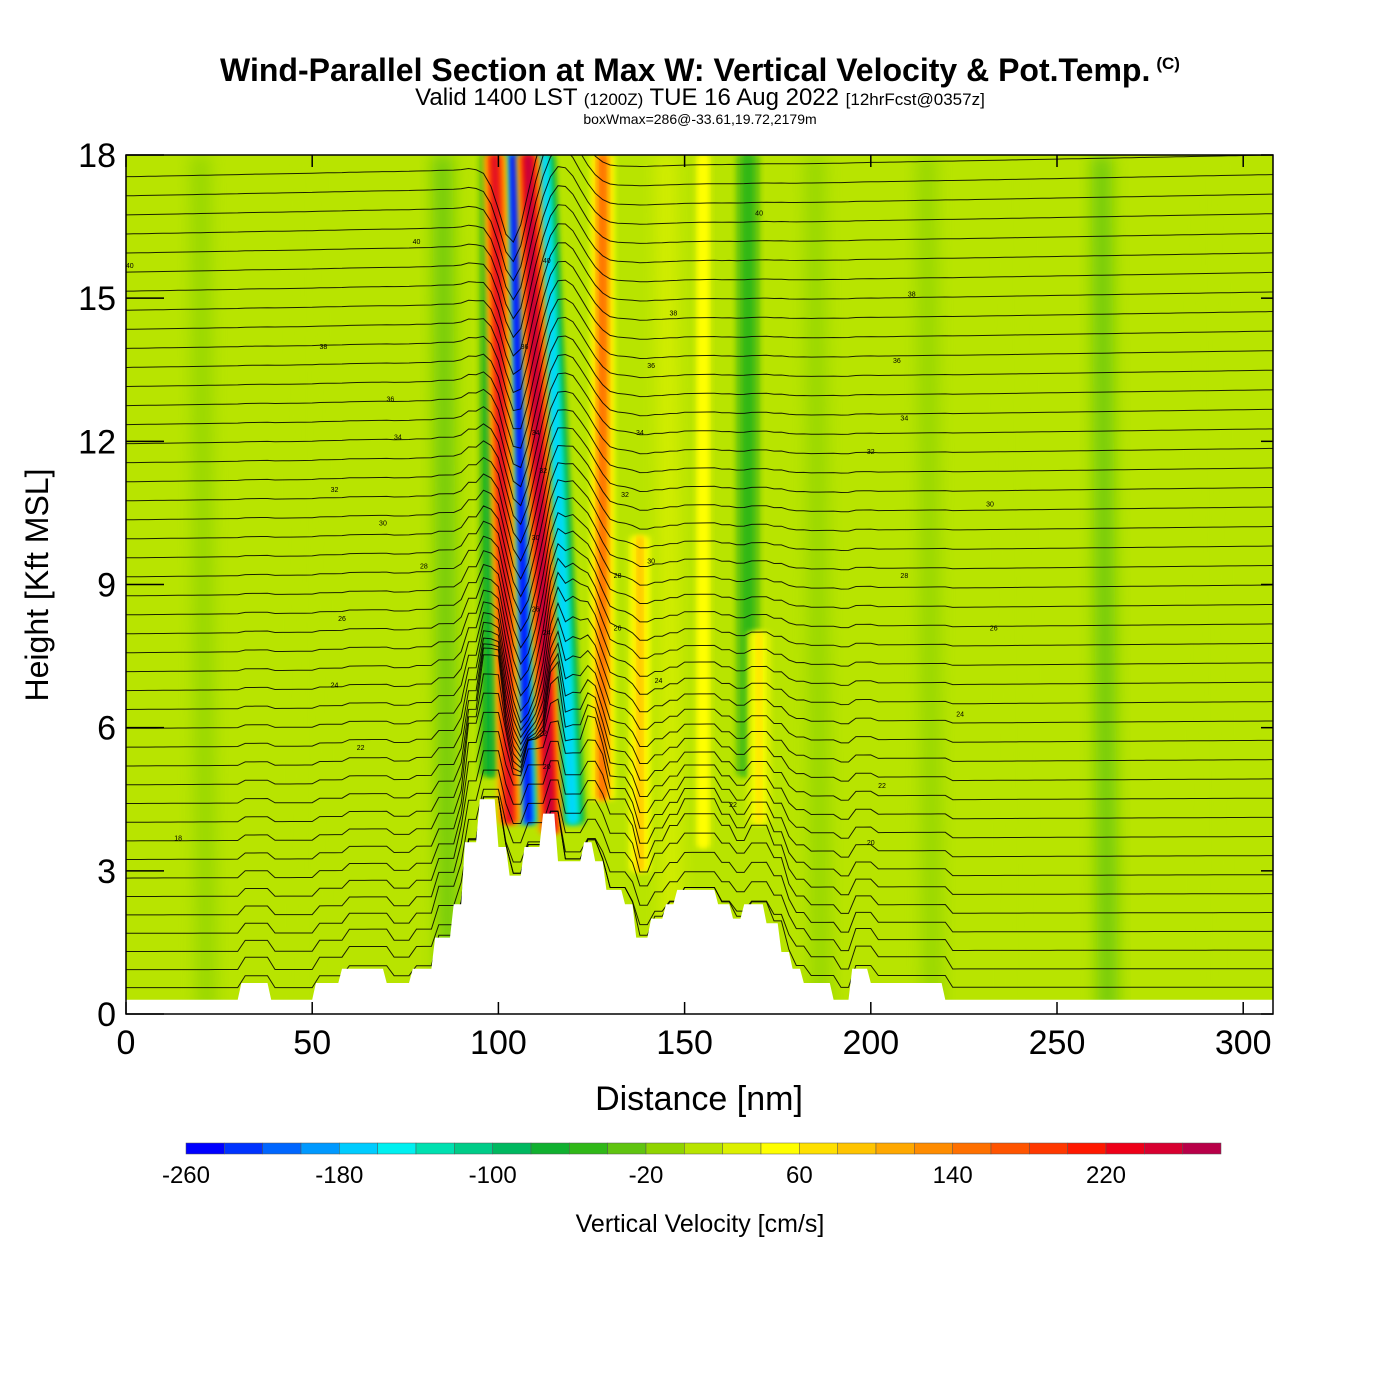 This screenshot has width=1400, height=1400. What do you see at coordinates (178, 838) in the screenshot?
I see `contour-label: 18` at bounding box center [178, 838].